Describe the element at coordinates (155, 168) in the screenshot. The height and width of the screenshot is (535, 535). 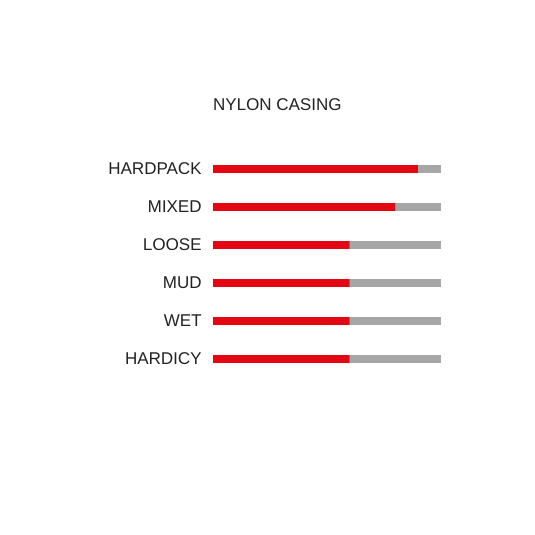
I see `y-tick-label: HARDPACK` at that location.